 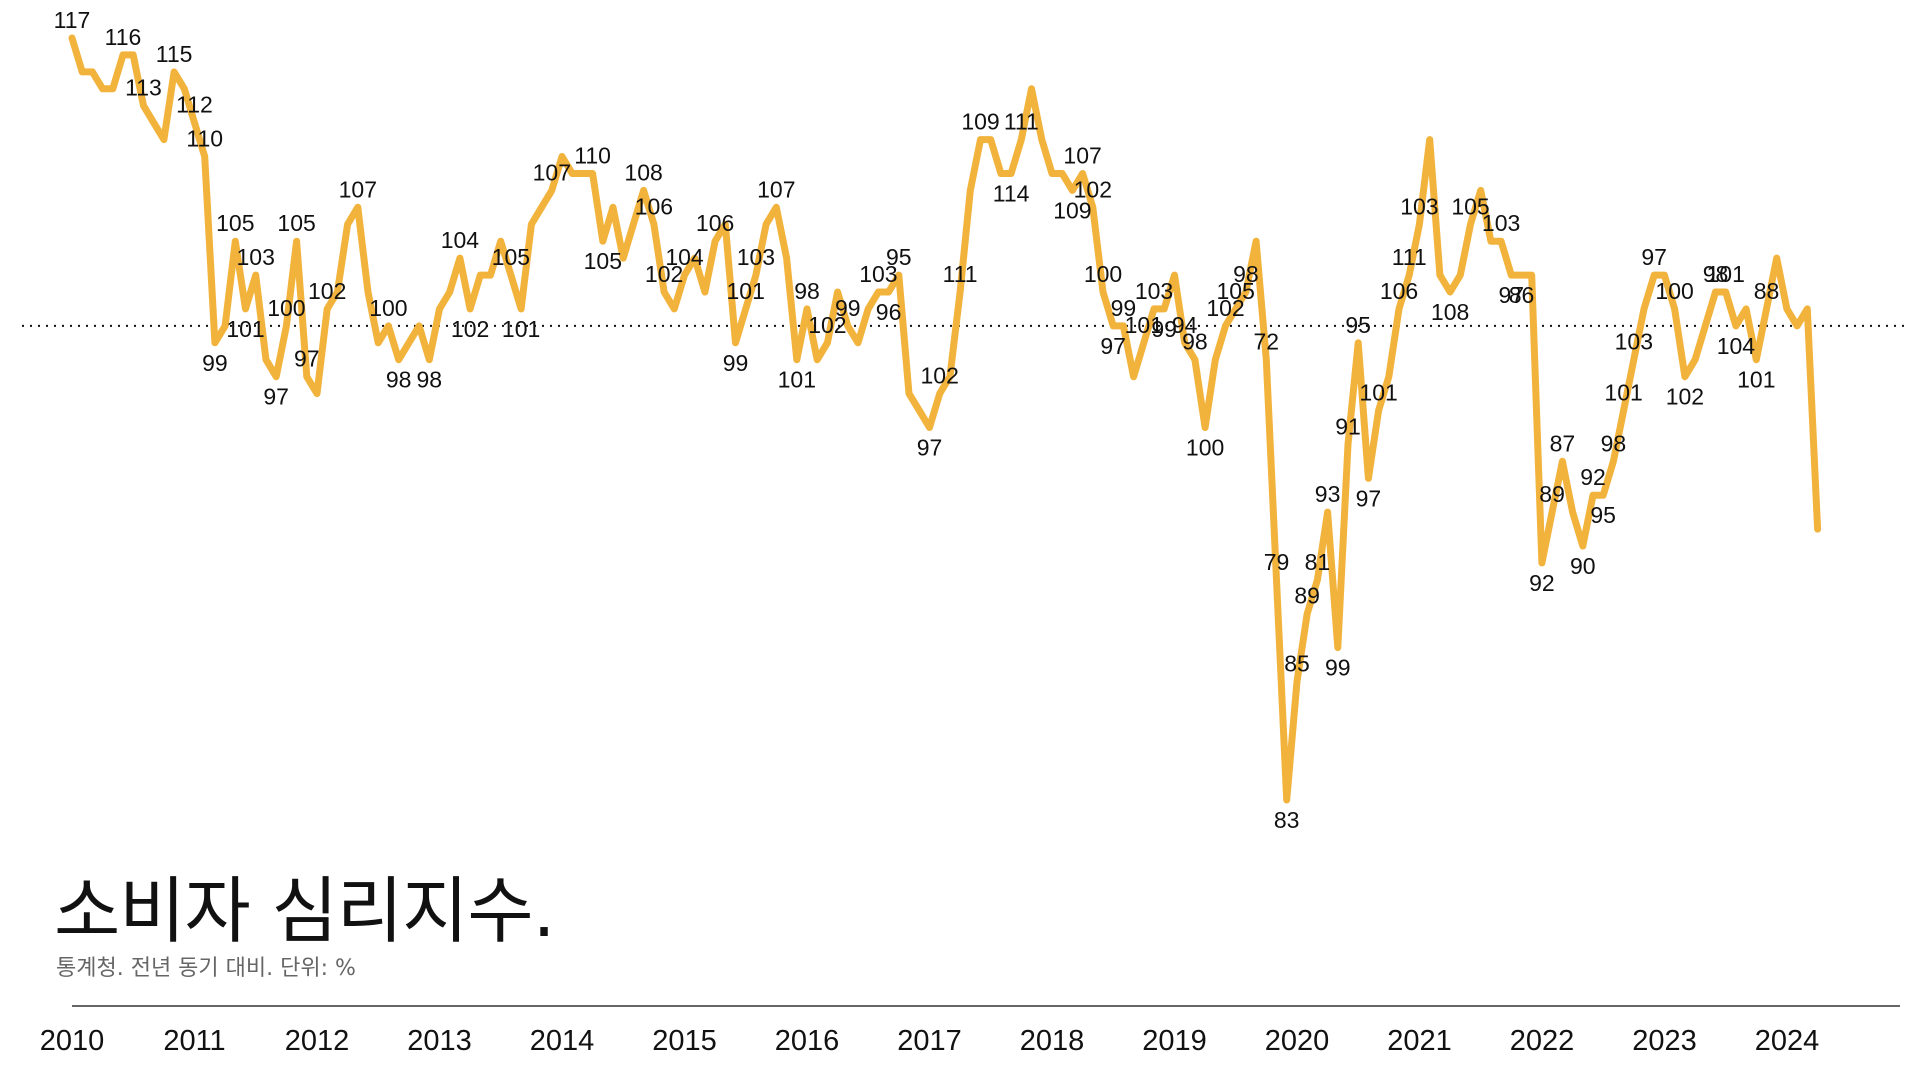 What do you see at coordinates (889, 312) in the screenshot?
I see `point-label: 96` at bounding box center [889, 312].